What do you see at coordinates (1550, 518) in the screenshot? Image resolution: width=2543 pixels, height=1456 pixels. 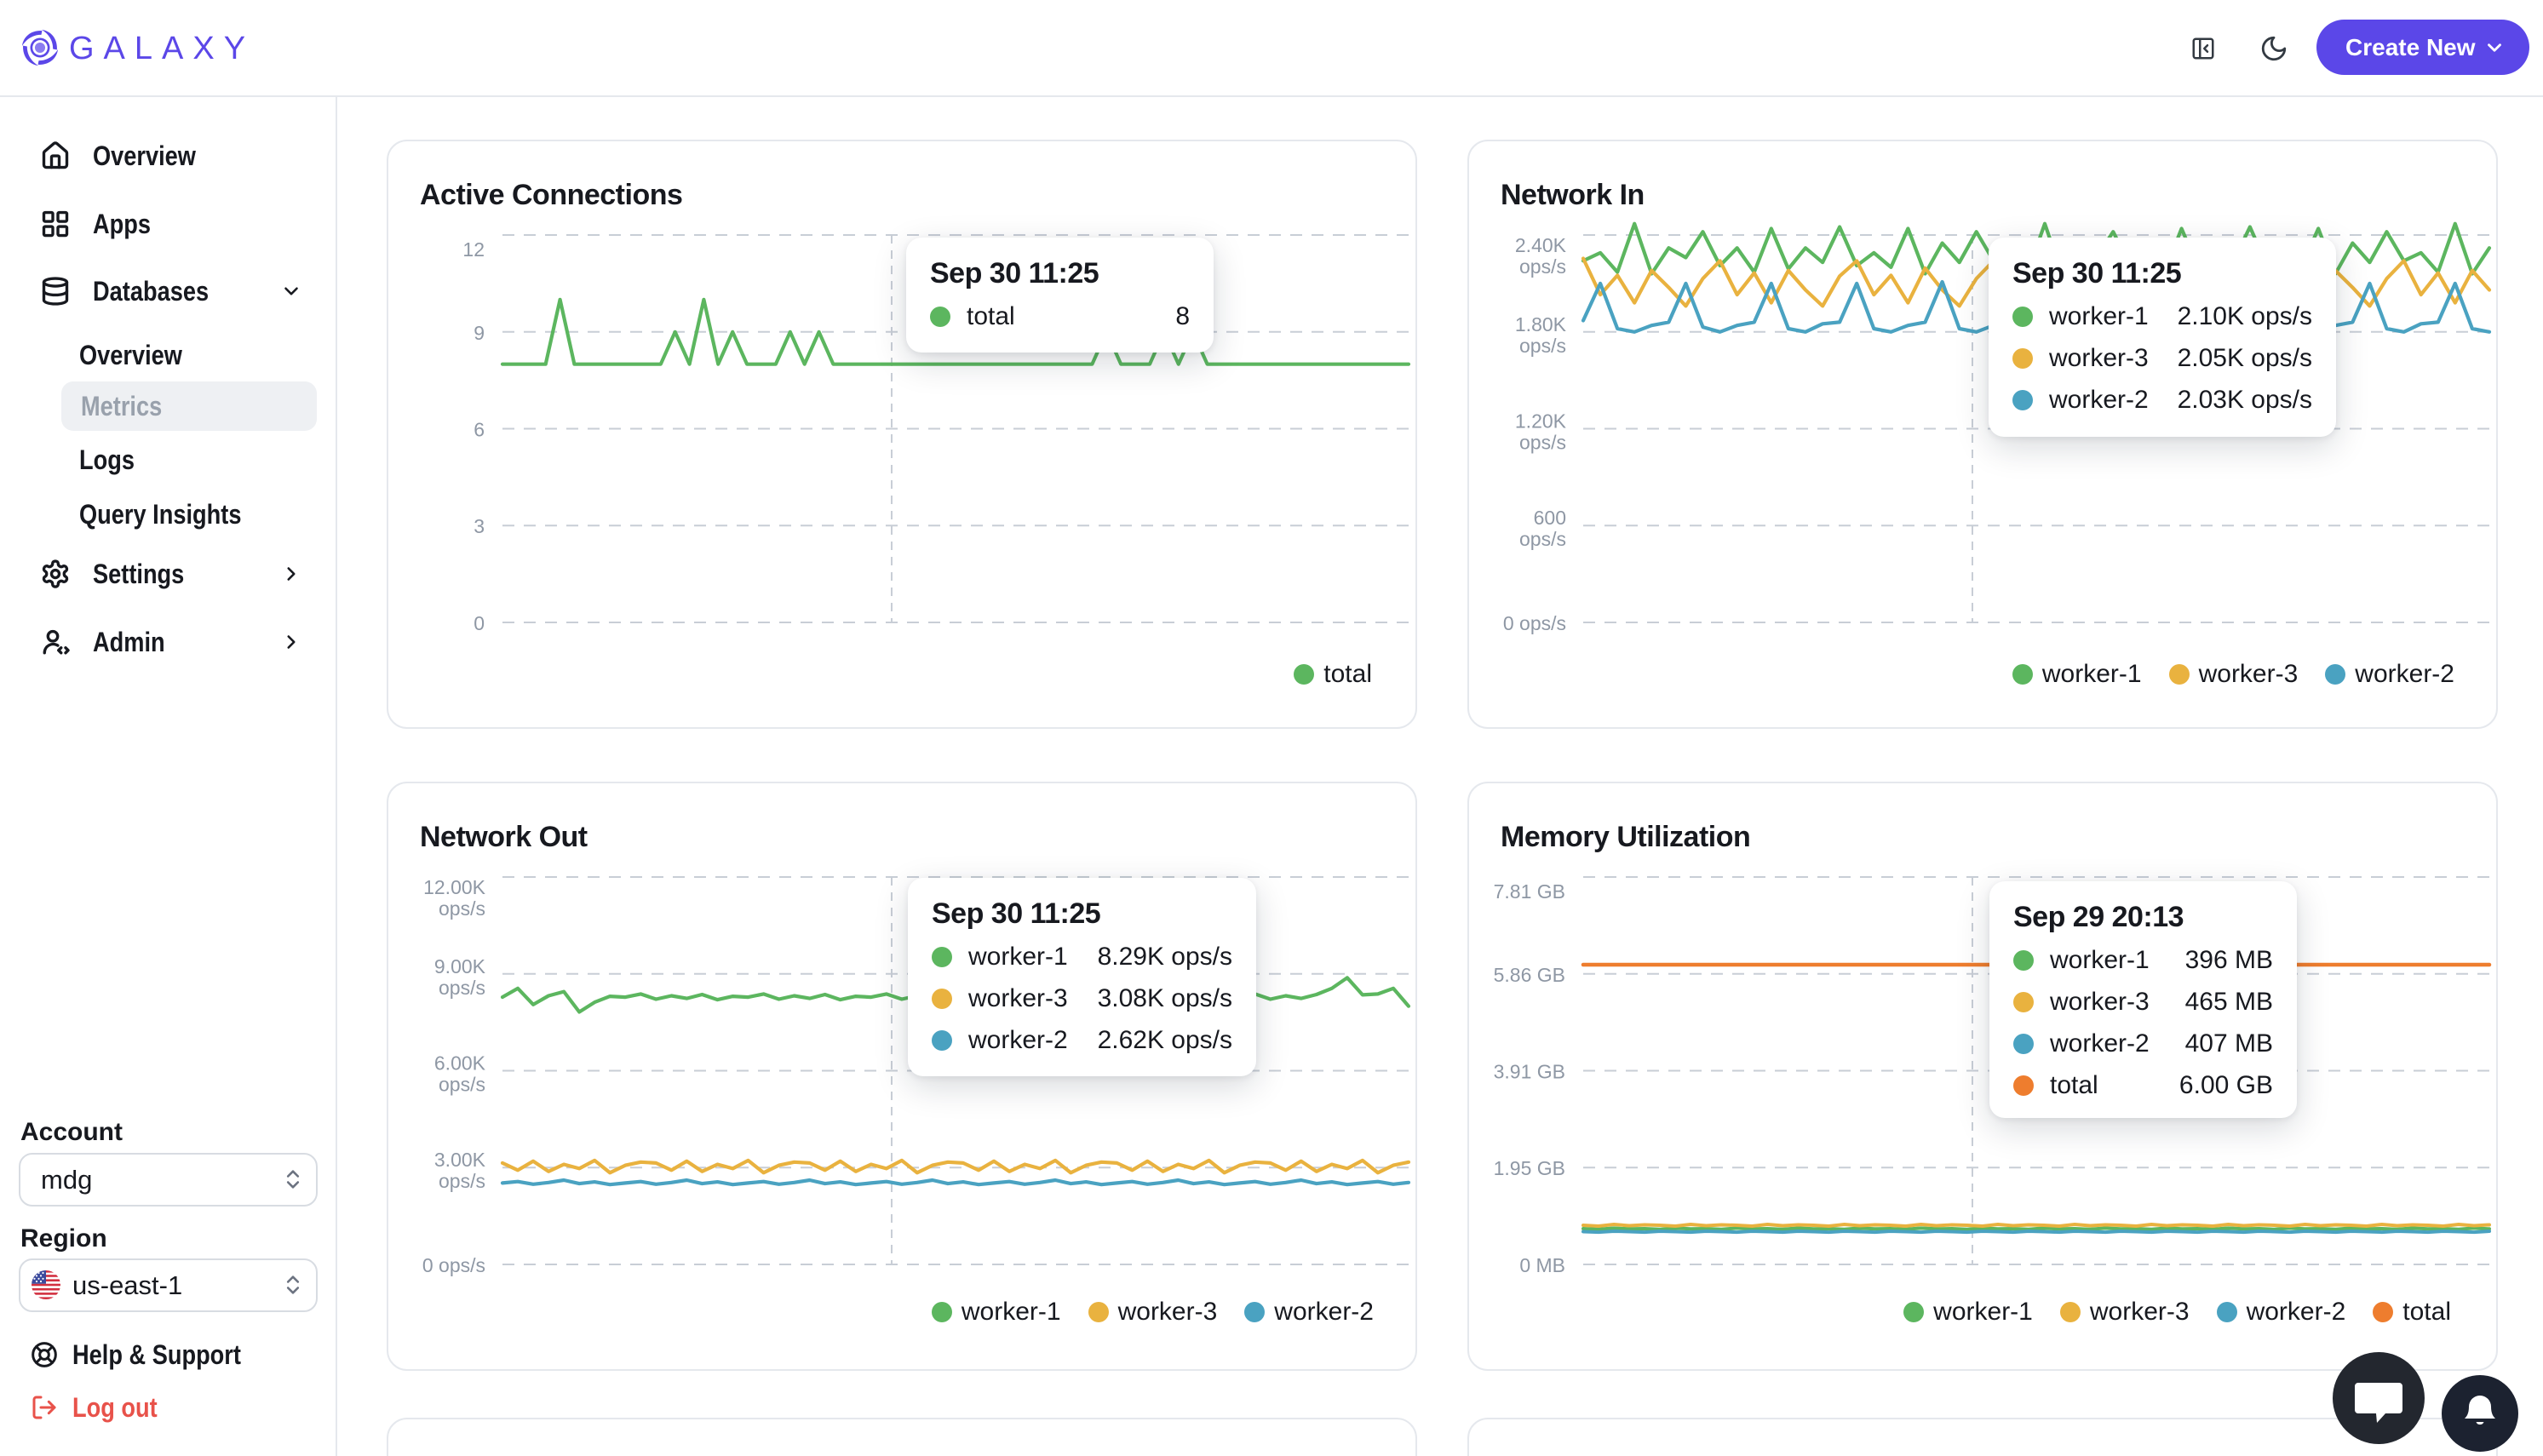 I see `svg-text: 600` at bounding box center [1550, 518].